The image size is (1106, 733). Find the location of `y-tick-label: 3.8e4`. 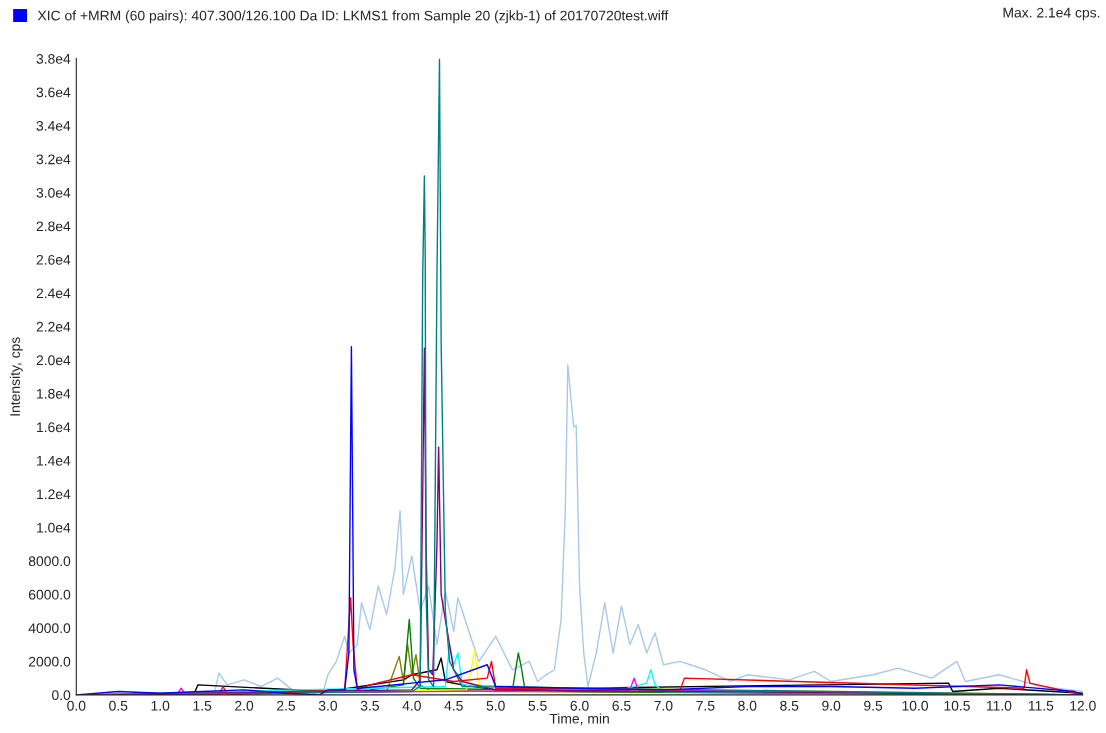

y-tick-label: 3.8e4 is located at coordinates (53, 58).